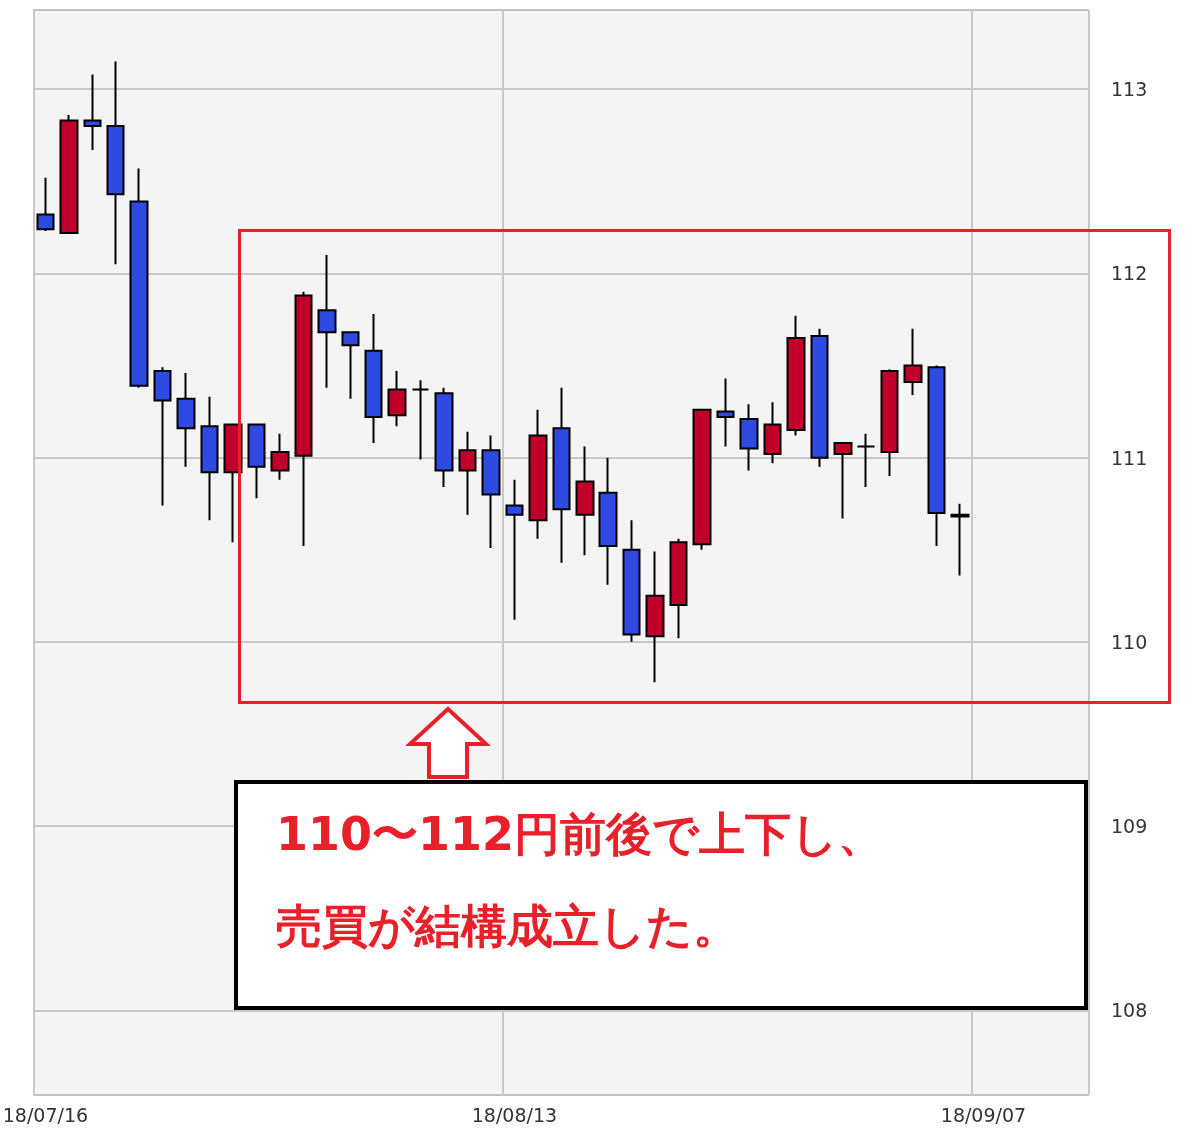  What do you see at coordinates (580, 834) in the screenshot?
I see `annotation: 110〜112円前後で上下し、` at bounding box center [580, 834].